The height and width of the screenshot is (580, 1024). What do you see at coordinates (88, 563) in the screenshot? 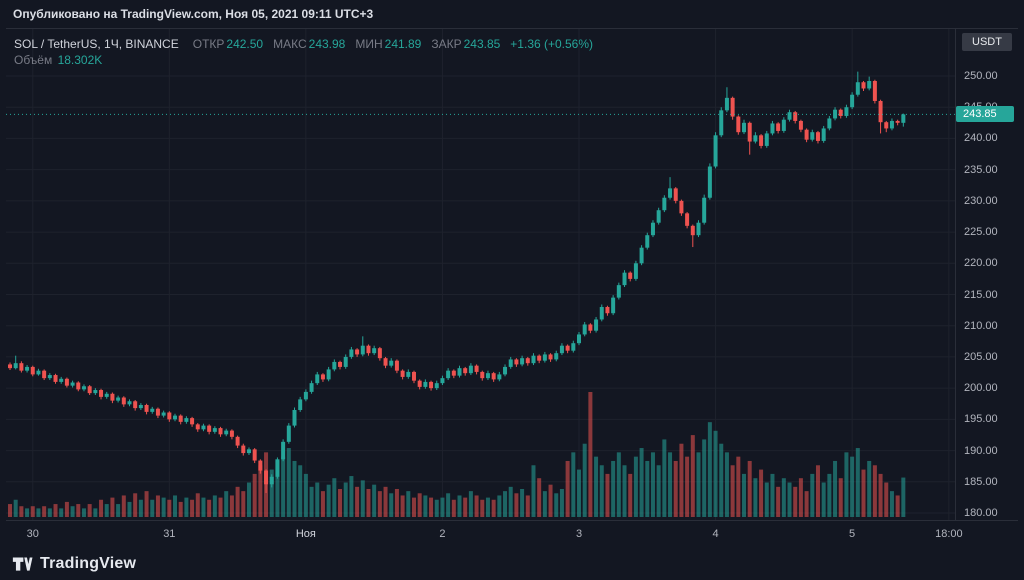
I see `tradingview-wordmark: TradingView` at bounding box center [88, 563].